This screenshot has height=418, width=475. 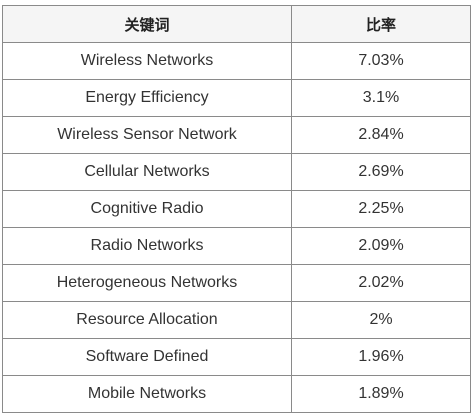 I want to click on ratio-cell: 1.89%, so click(x=381, y=394).